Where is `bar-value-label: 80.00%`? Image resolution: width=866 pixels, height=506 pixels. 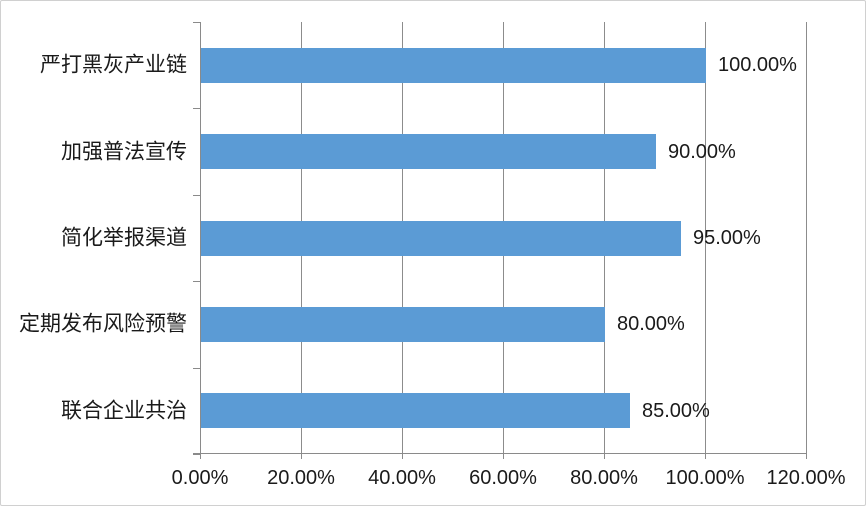 bar-value-label: 80.00% is located at coordinates (651, 324).